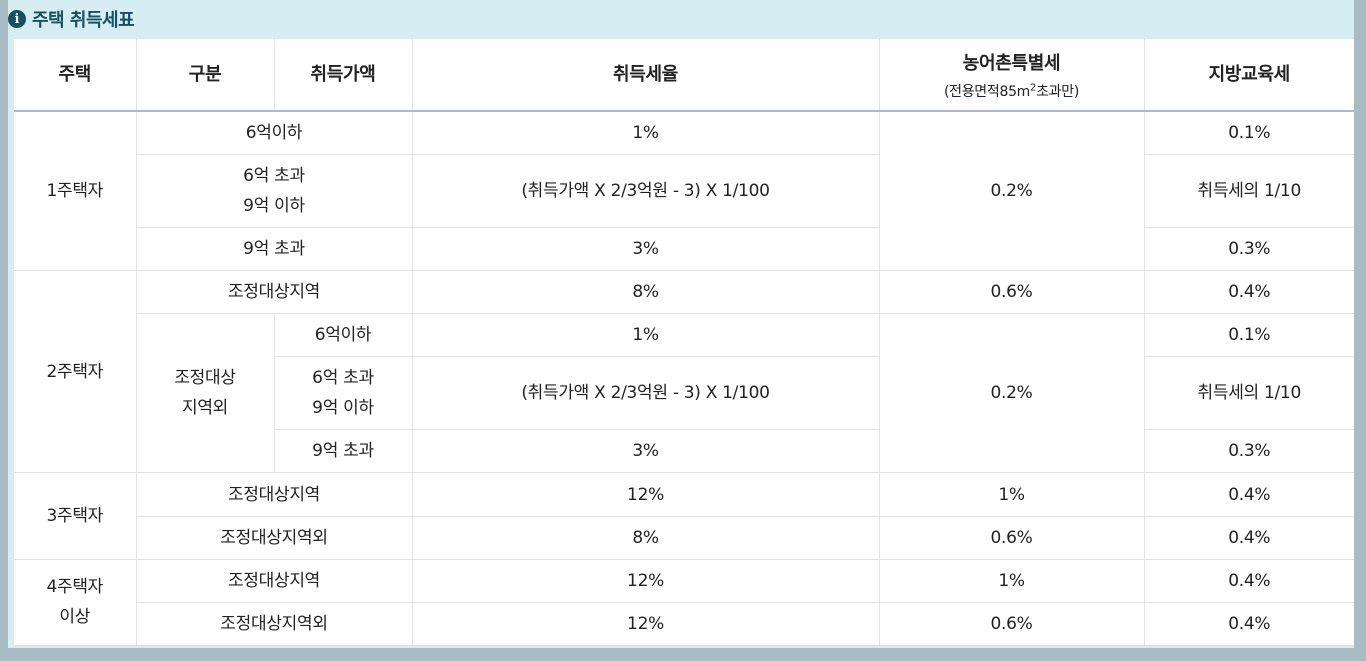 Image resolution: width=1366 pixels, height=661 pixels. I want to click on rural-note-pre: (전용면적85m, so click(987, 91).